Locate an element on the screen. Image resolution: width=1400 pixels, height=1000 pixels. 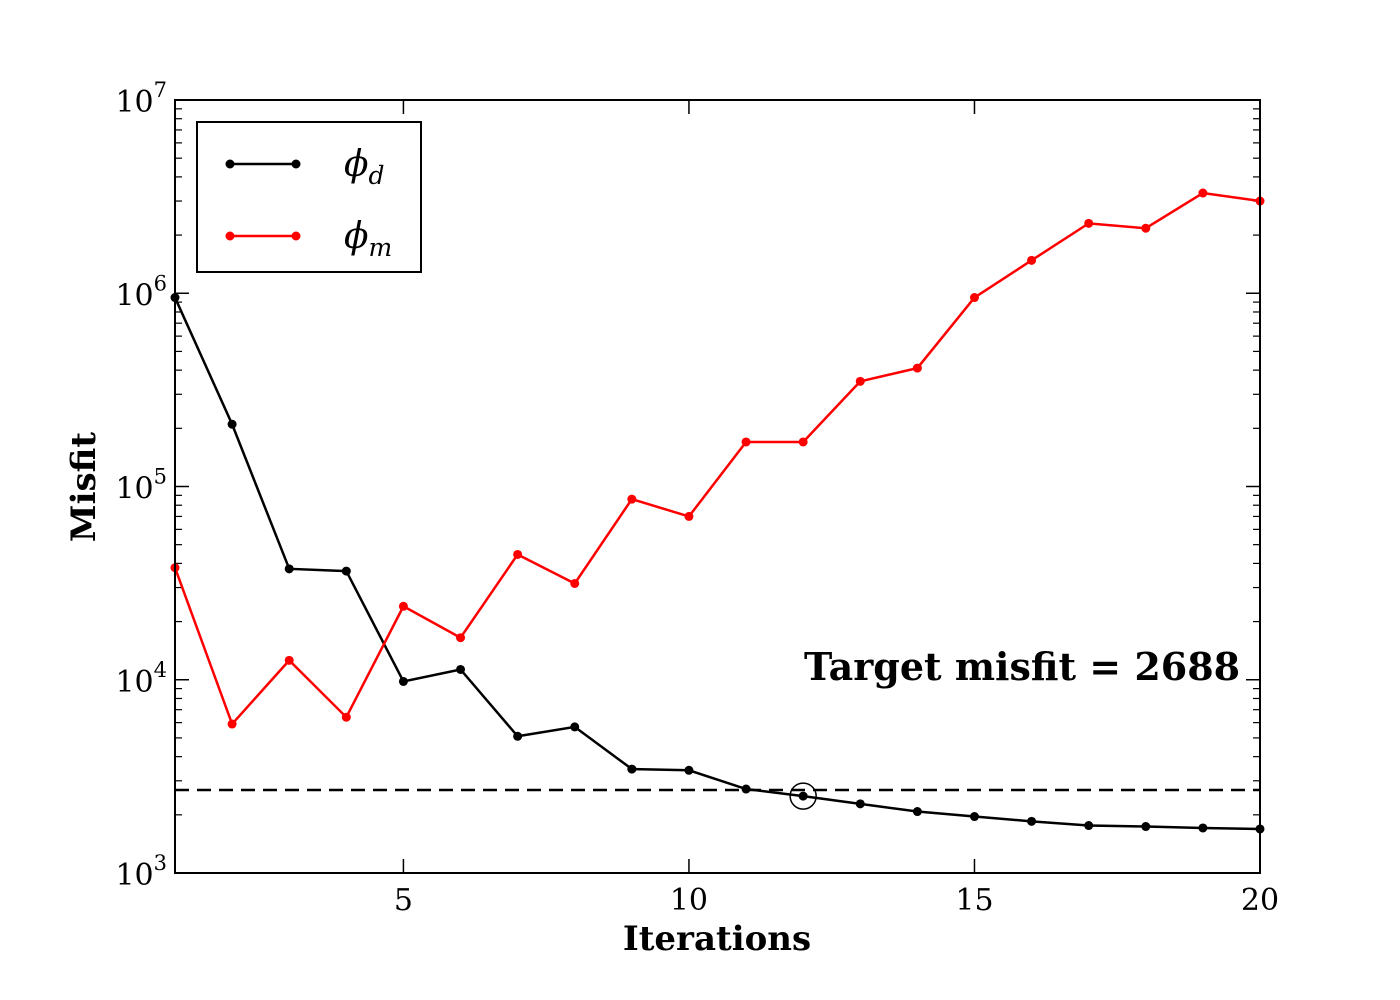
legend-box is located at coordinates (309, 197).